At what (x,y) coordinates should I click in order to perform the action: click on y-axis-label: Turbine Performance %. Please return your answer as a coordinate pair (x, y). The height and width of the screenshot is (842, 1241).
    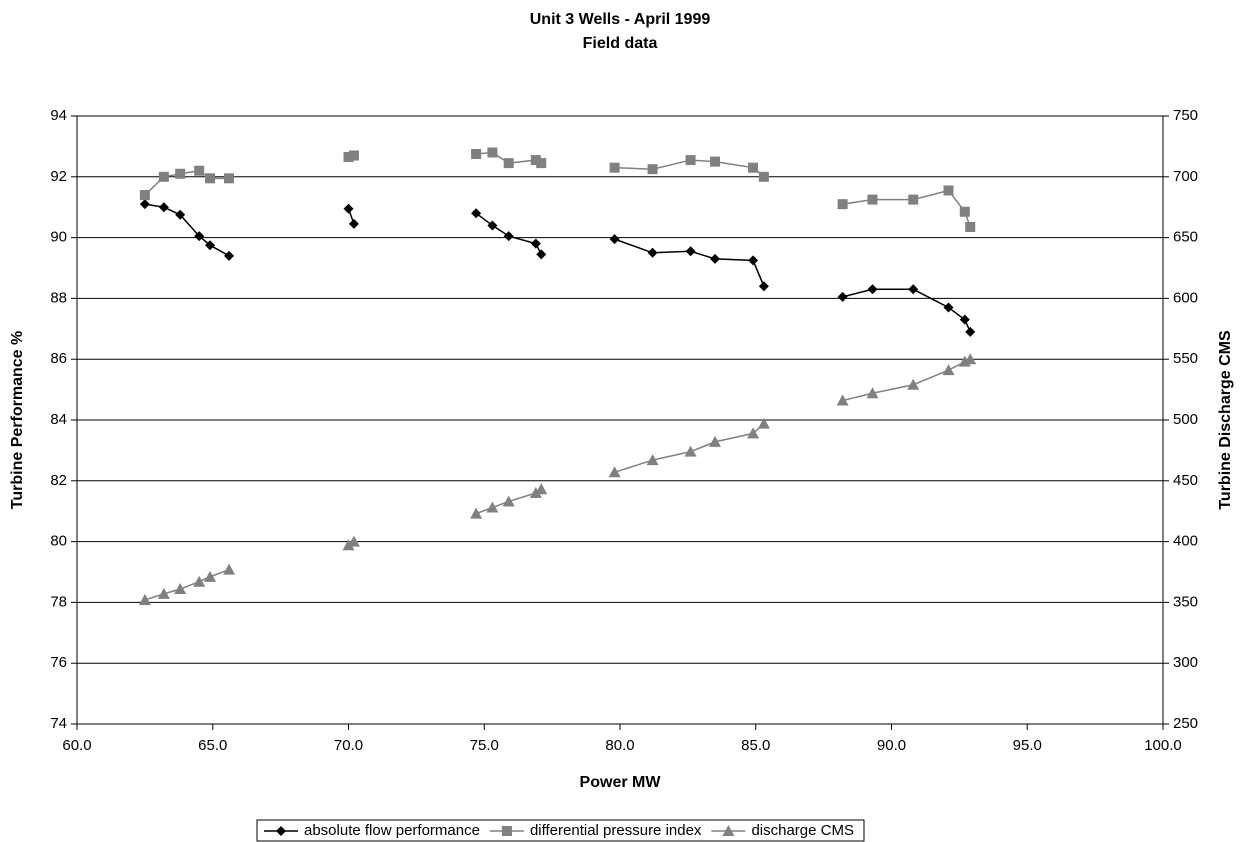
    Looking at the image, I should click on (17, 420).